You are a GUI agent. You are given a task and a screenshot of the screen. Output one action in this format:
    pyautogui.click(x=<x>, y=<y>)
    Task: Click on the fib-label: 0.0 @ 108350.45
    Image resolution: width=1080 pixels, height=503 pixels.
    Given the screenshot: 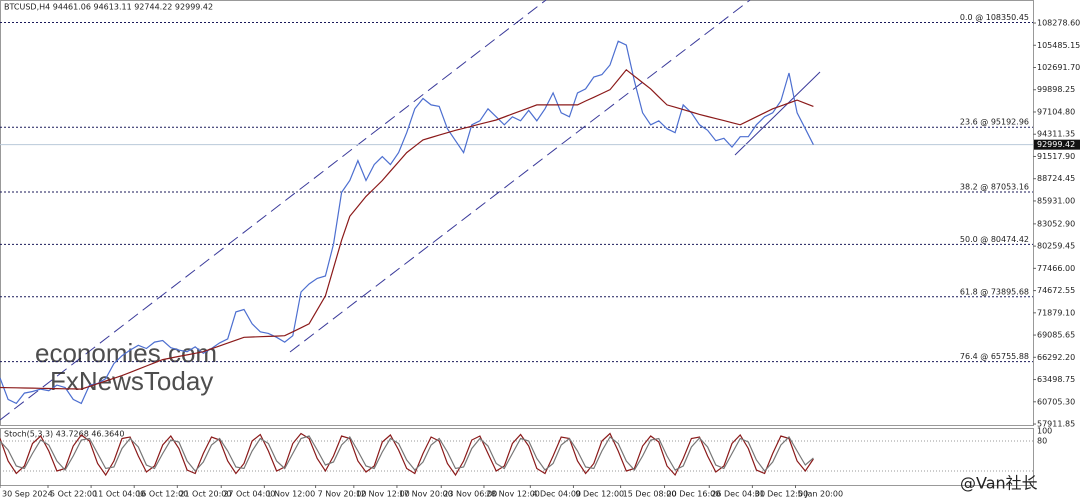 What is the action you would take?
    pyautogui.click(x=994, y=17)
    